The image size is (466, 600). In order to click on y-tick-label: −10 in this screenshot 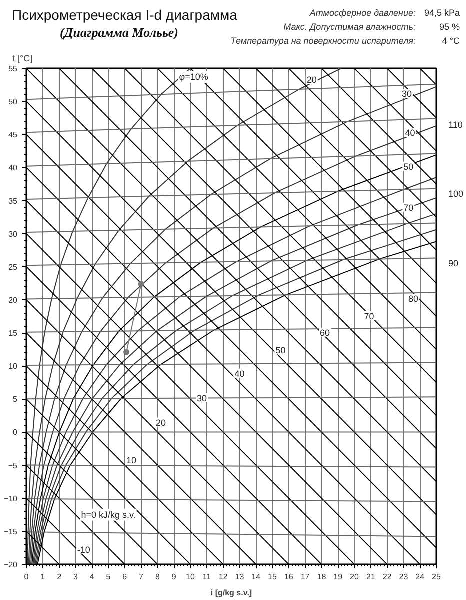, I will do `click(11, 499)`.